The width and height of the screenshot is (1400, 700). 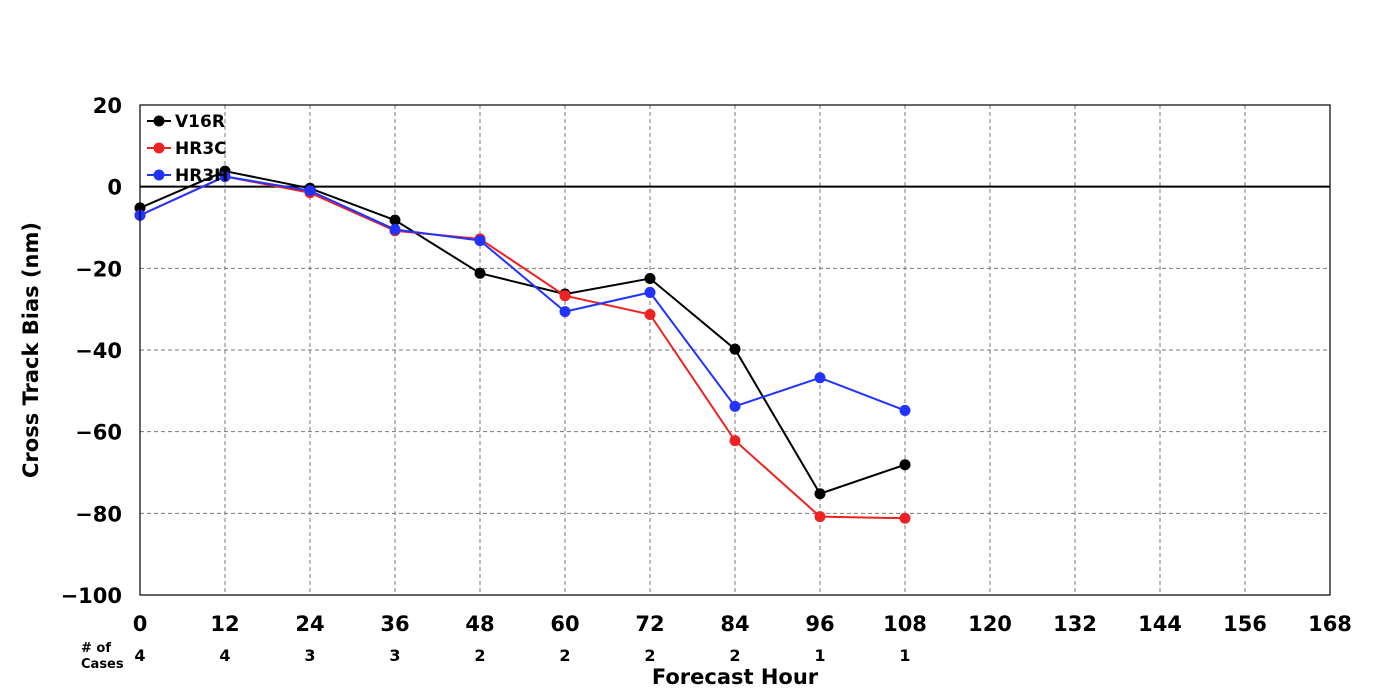 I want to click on legend-item-hr3c: HR3C, so click(x=187, y=149).